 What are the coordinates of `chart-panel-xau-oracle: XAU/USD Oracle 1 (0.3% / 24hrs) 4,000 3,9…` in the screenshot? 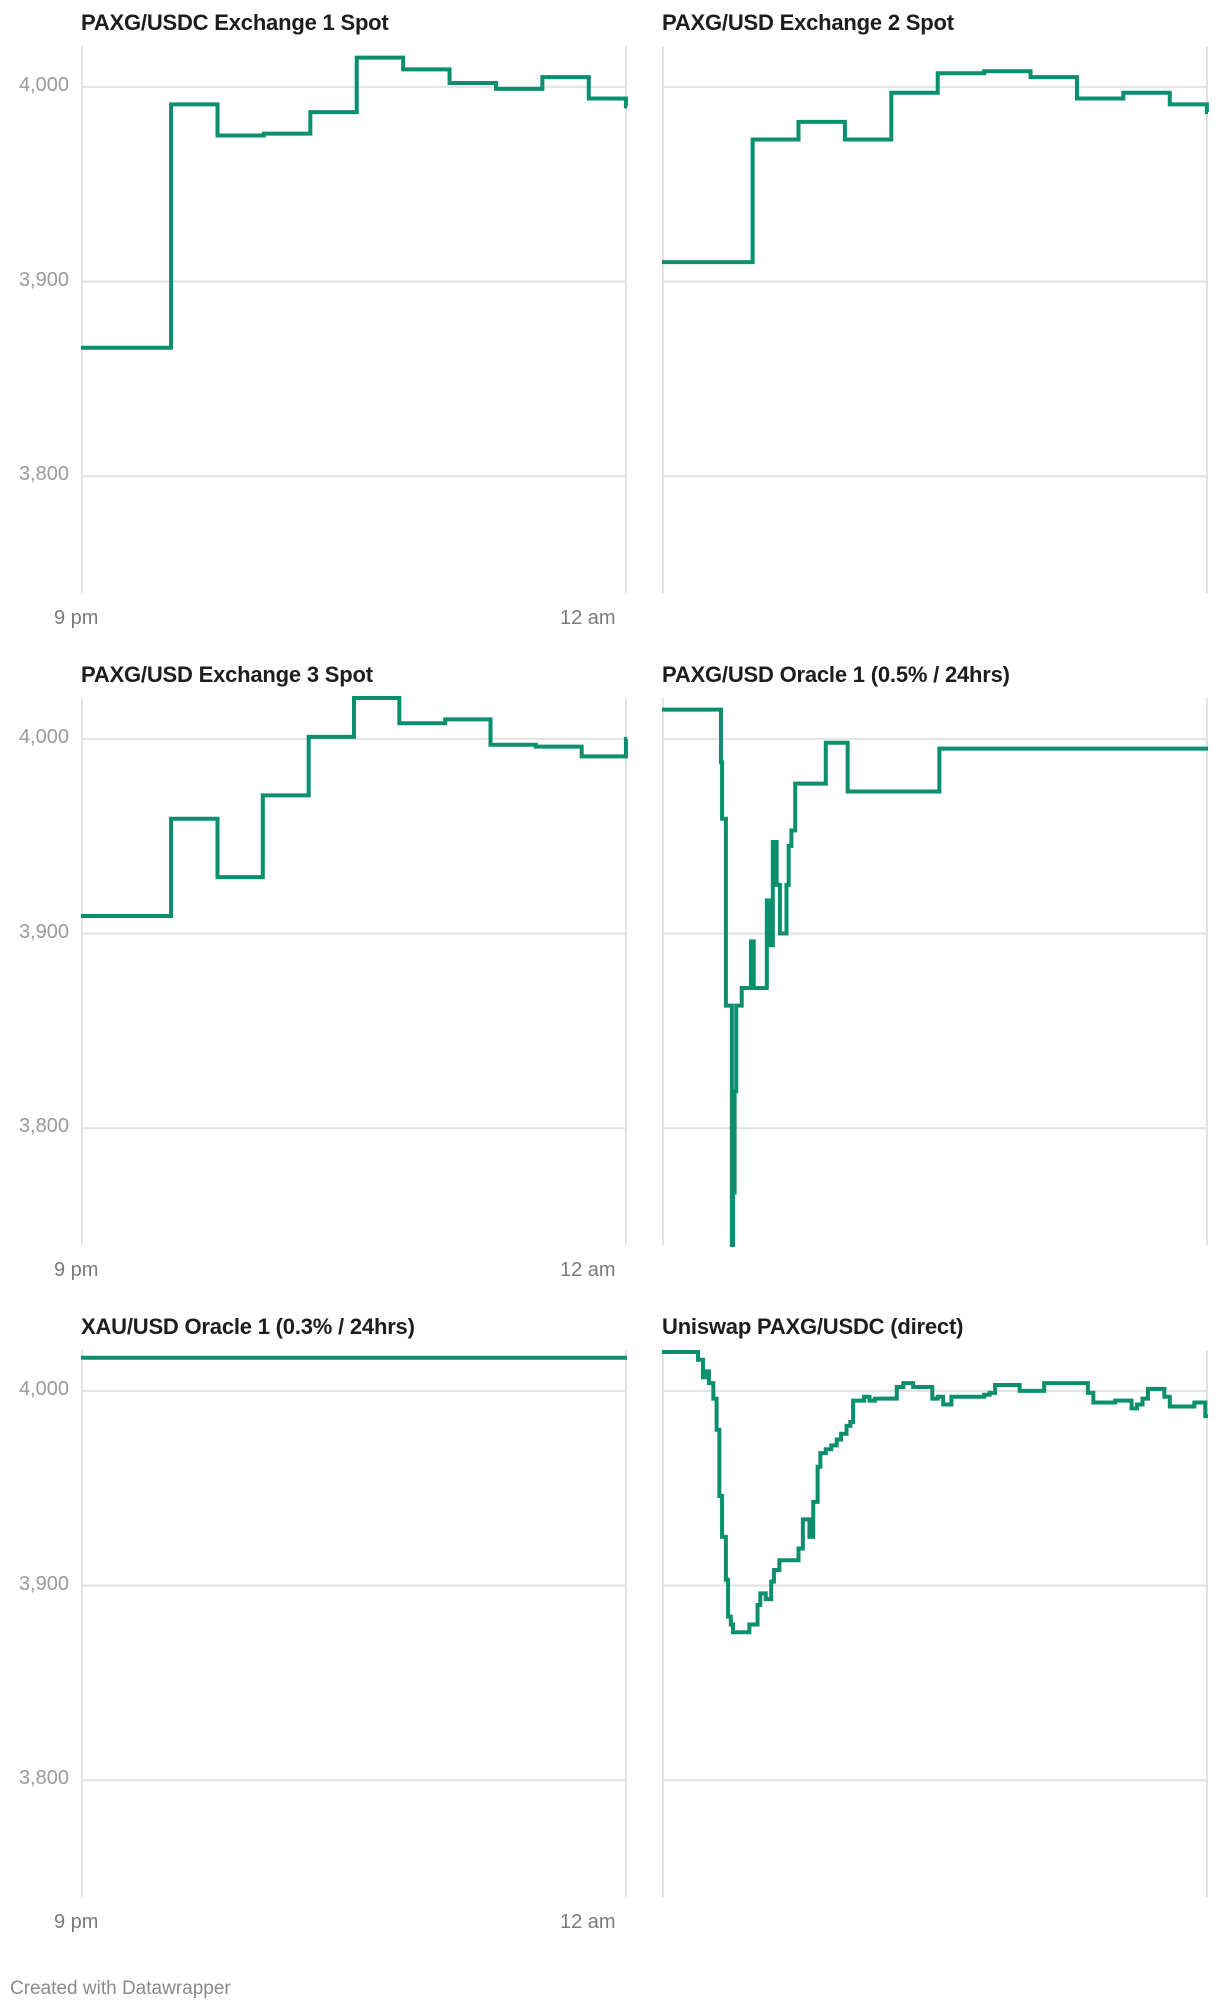 It's located at (323, 1605).